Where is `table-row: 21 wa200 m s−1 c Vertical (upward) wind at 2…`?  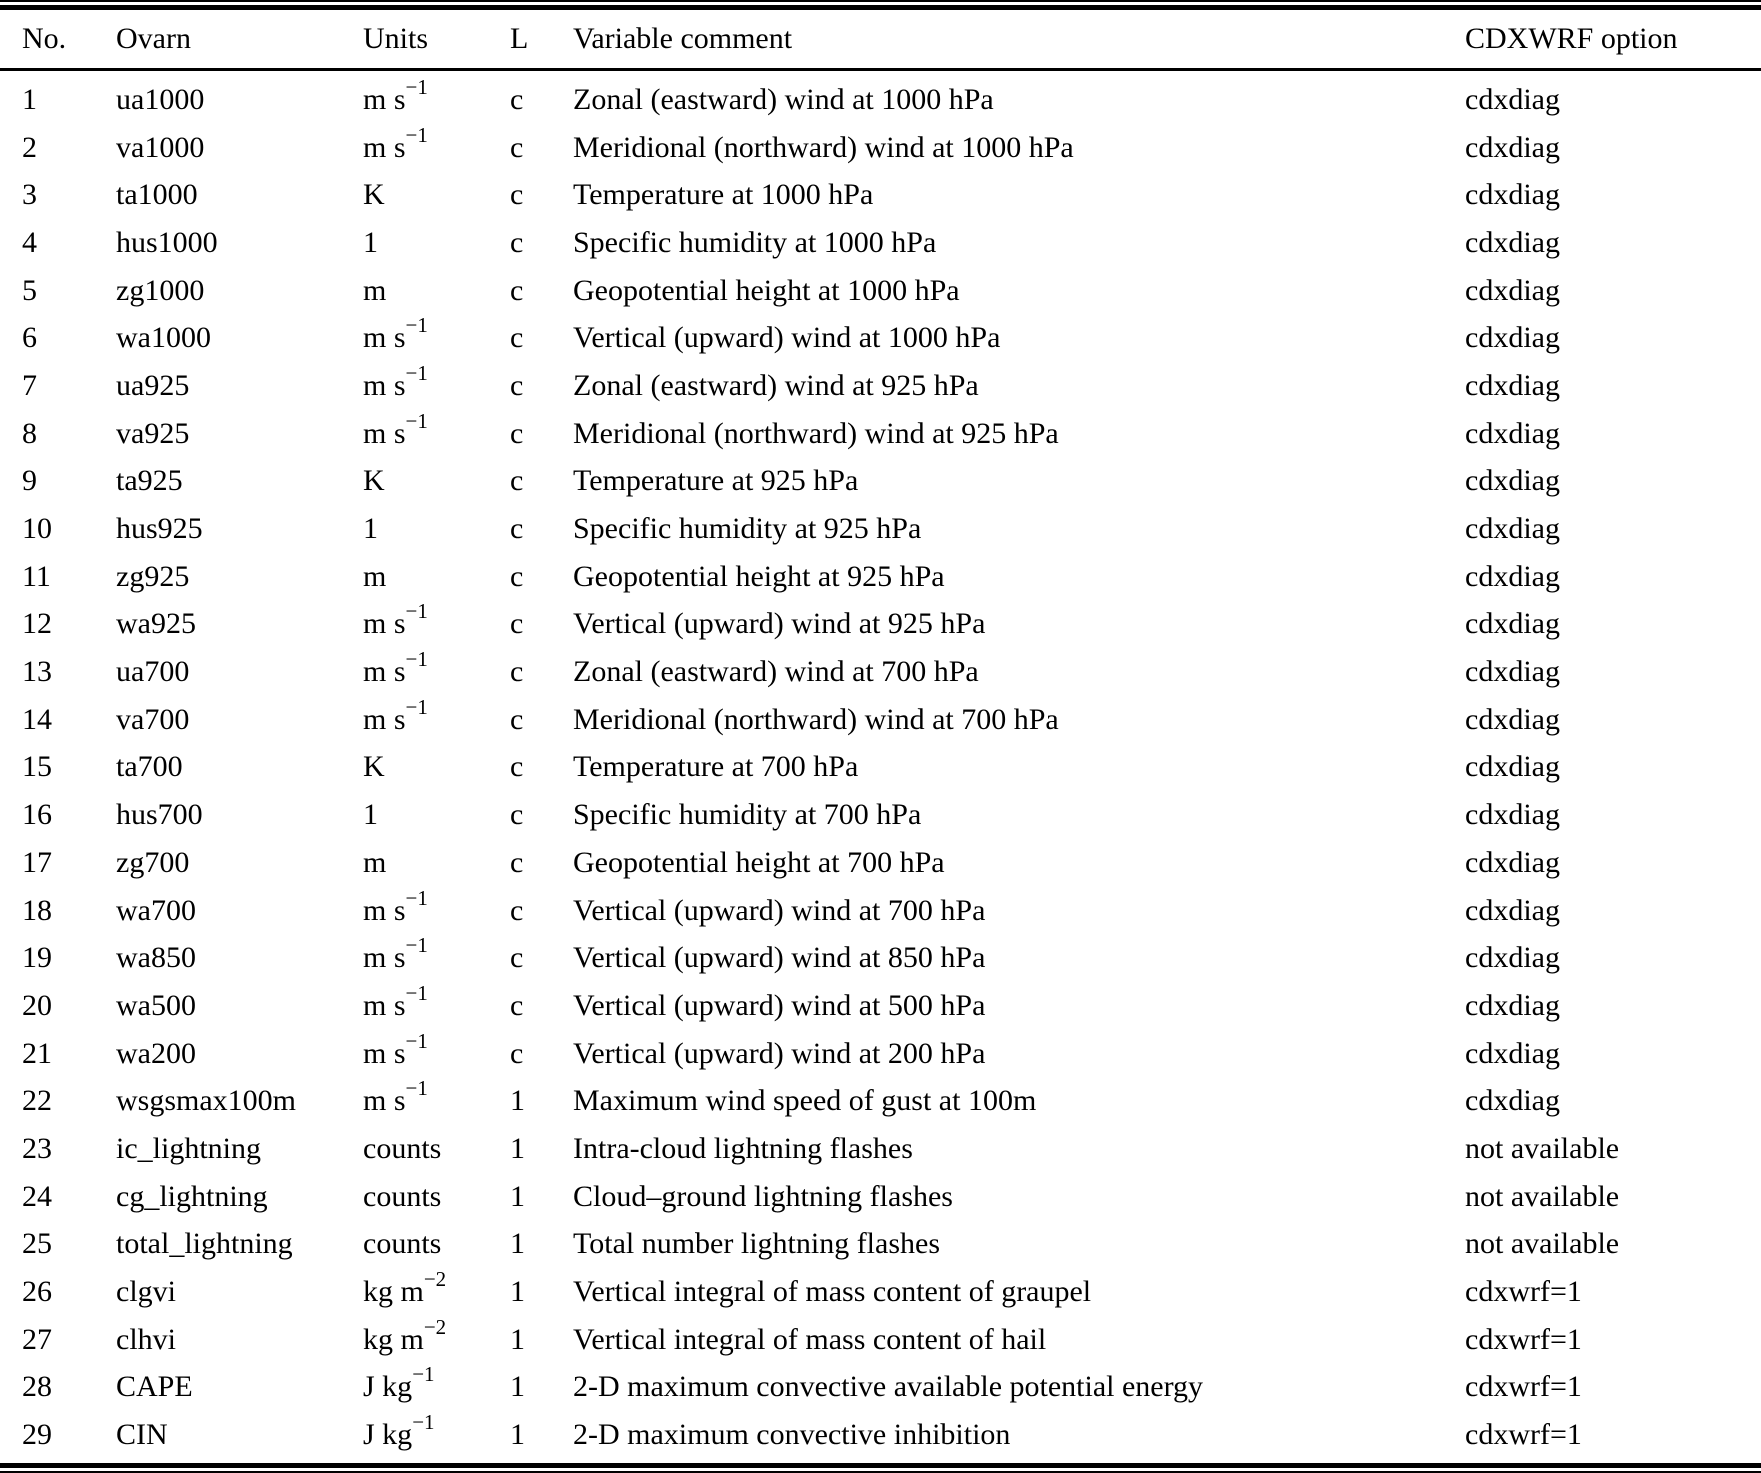 table-row: 21 wa200 m s−1 c Vertical (upward) wind at 2… is located at coordinates (880, 1054).